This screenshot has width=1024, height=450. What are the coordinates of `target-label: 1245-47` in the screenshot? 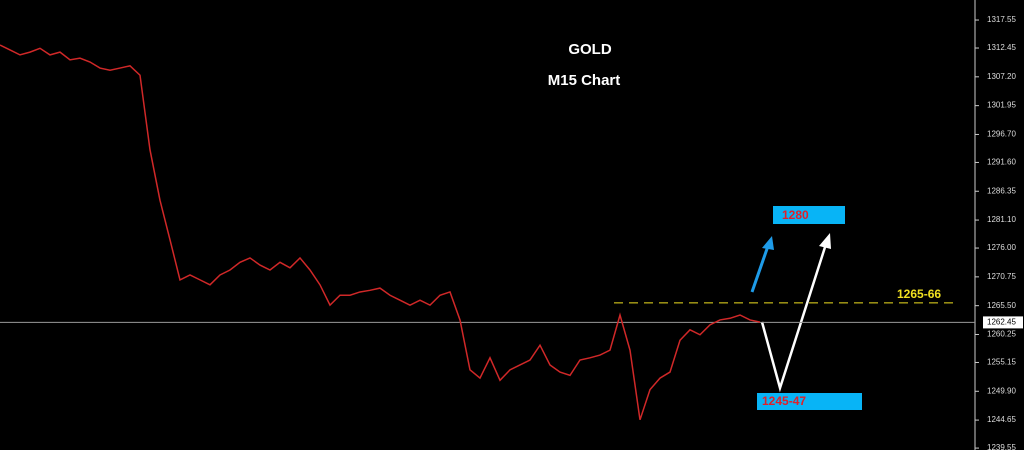 It's located at (784, 401).